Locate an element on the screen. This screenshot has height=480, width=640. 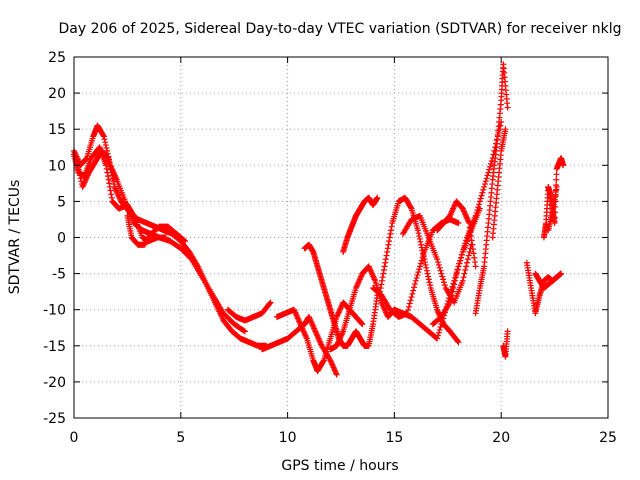
x-axis-title: GPS time / hours is located at coordinates (339, 466).